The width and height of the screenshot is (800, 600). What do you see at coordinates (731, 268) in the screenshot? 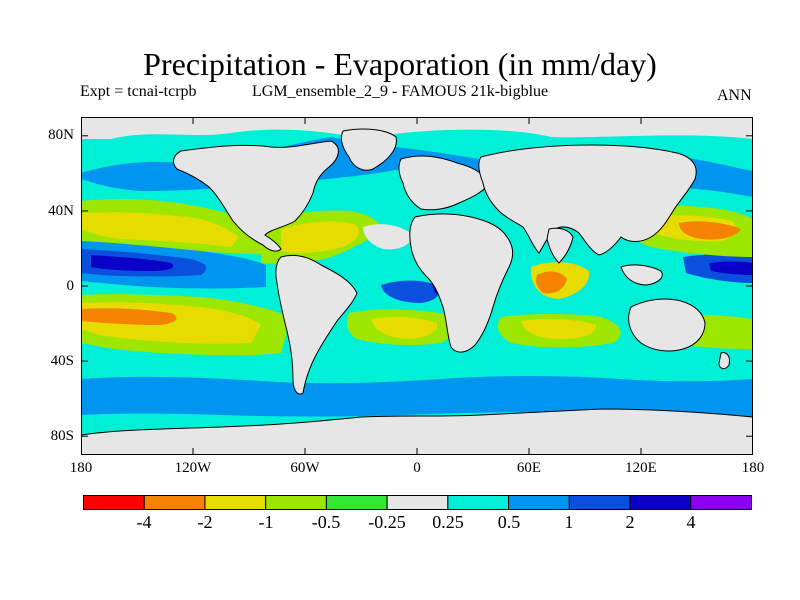
I see `east-pacific-itcz-max` at bounding box center [731, 268].